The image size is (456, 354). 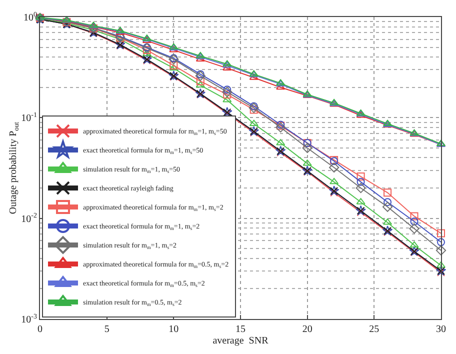 I want to click on y-tick-label: 10$^{-1}$, so click(x=29, y=117).